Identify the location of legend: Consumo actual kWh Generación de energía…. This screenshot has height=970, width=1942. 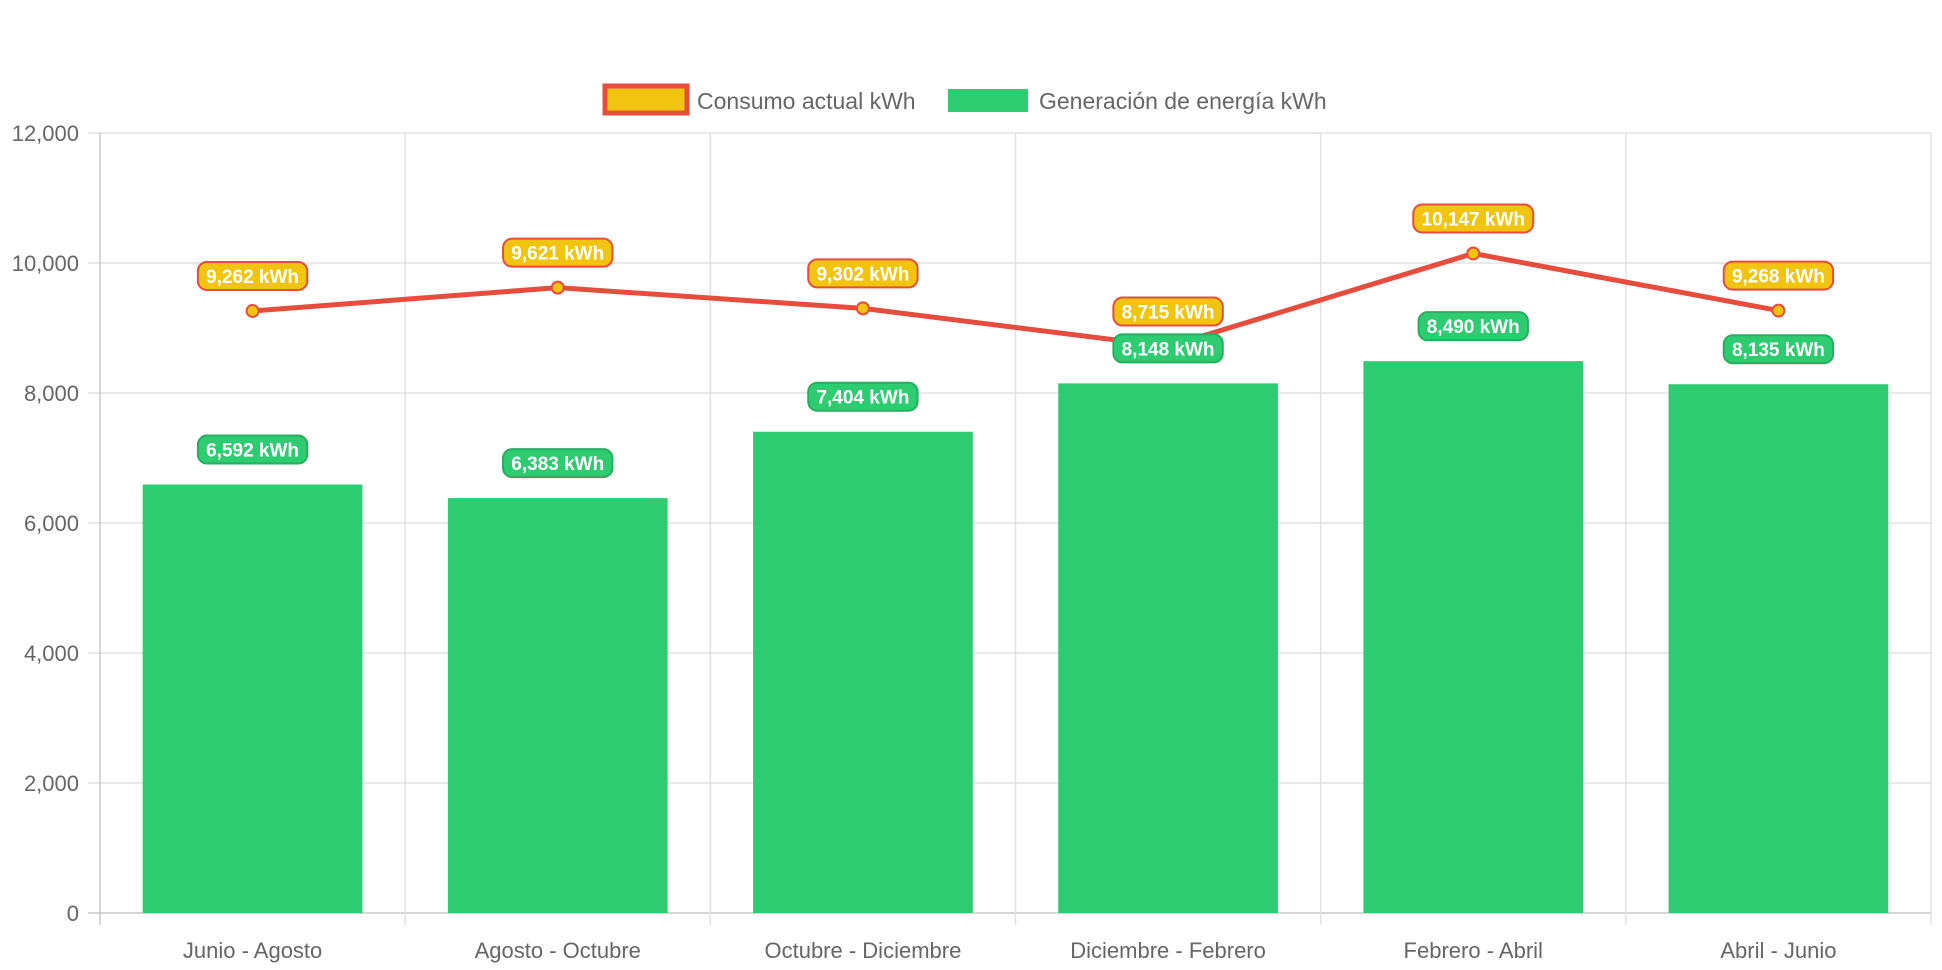
(964, 99).